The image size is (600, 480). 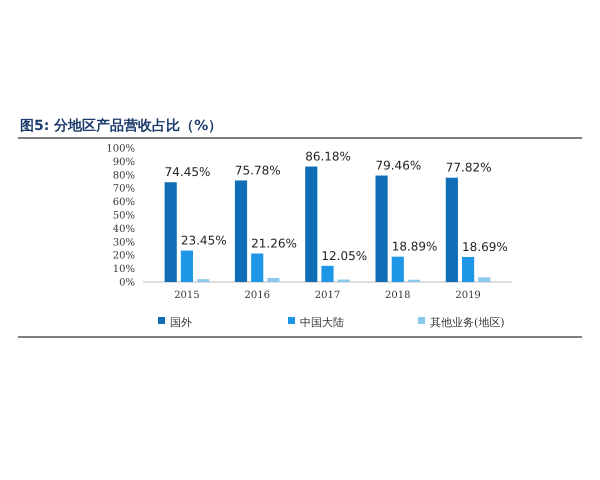 I want to click on y-tick-label: 70%, so click(x=123, y=189).